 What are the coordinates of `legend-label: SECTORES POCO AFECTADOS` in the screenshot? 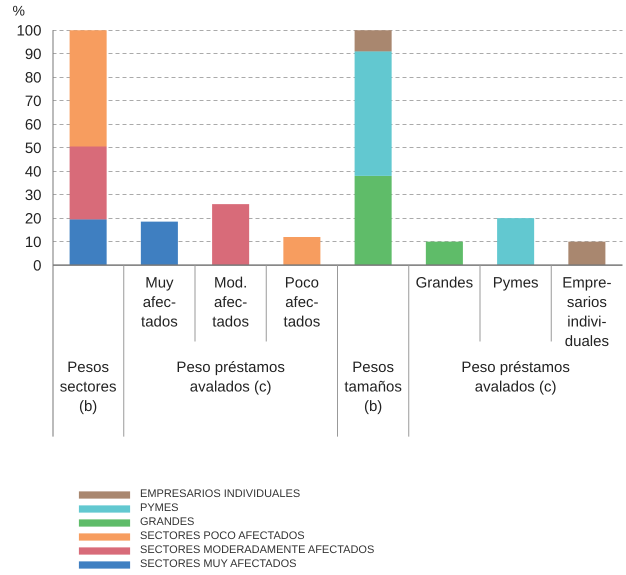 It's located at (222, 536).